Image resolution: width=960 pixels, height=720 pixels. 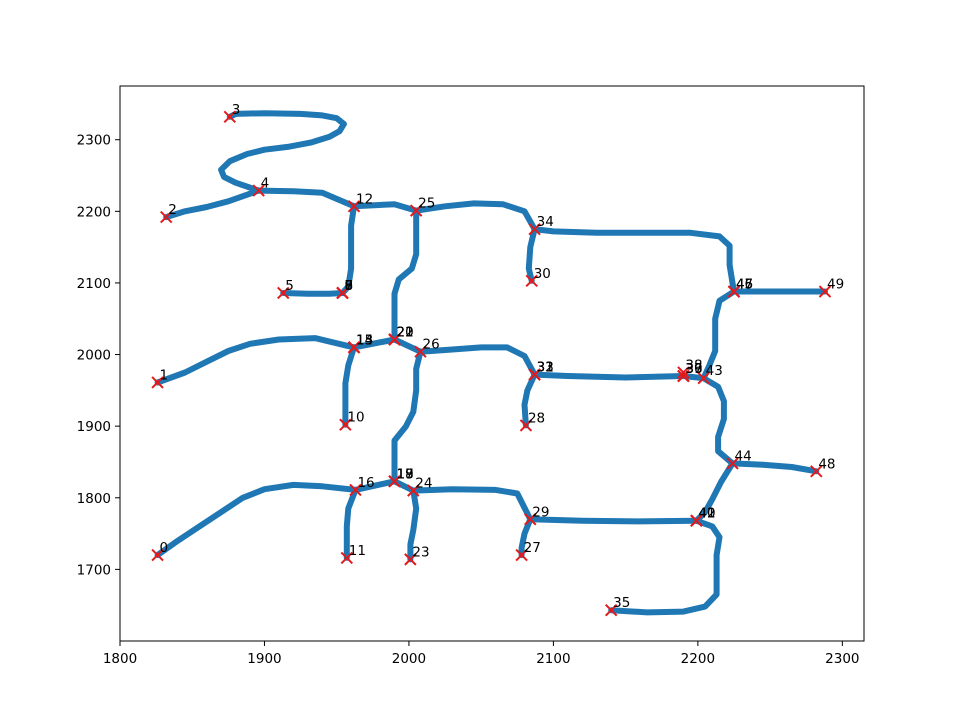 I want to click on node-label-1: 1, so click(x=164, y=375).